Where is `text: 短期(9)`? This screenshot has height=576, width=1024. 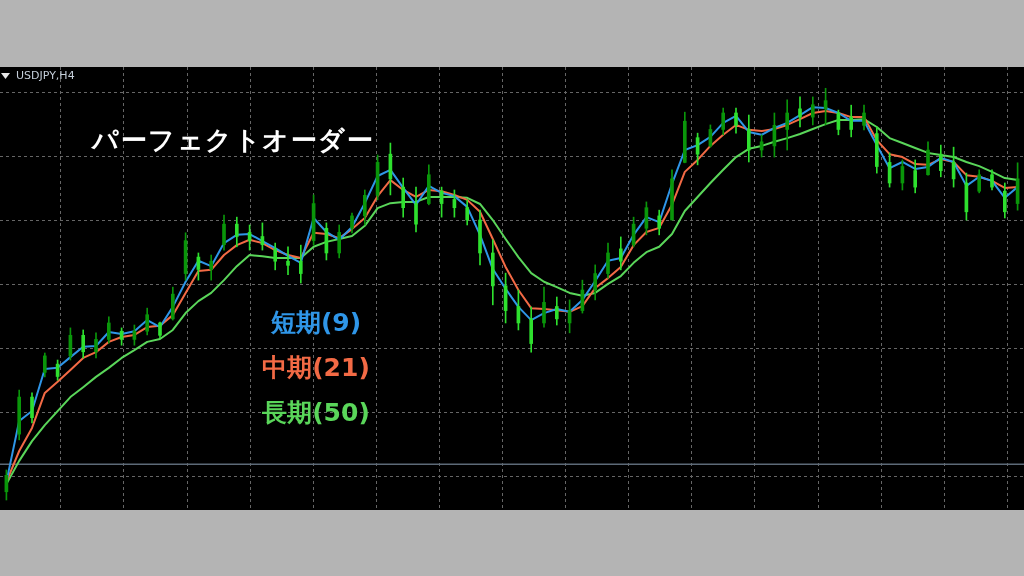
text: 短期(9) is located at coordinates (316, 323).